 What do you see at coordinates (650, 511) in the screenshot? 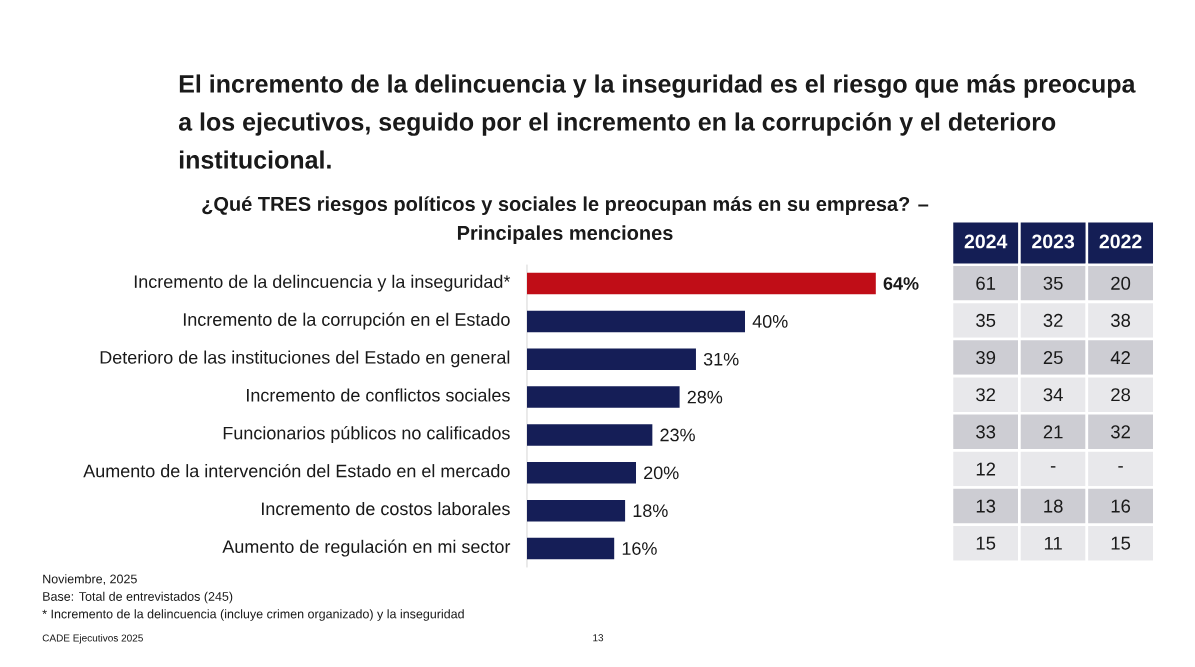
I see `data-label: 18%` at bounding box center [650, 511].